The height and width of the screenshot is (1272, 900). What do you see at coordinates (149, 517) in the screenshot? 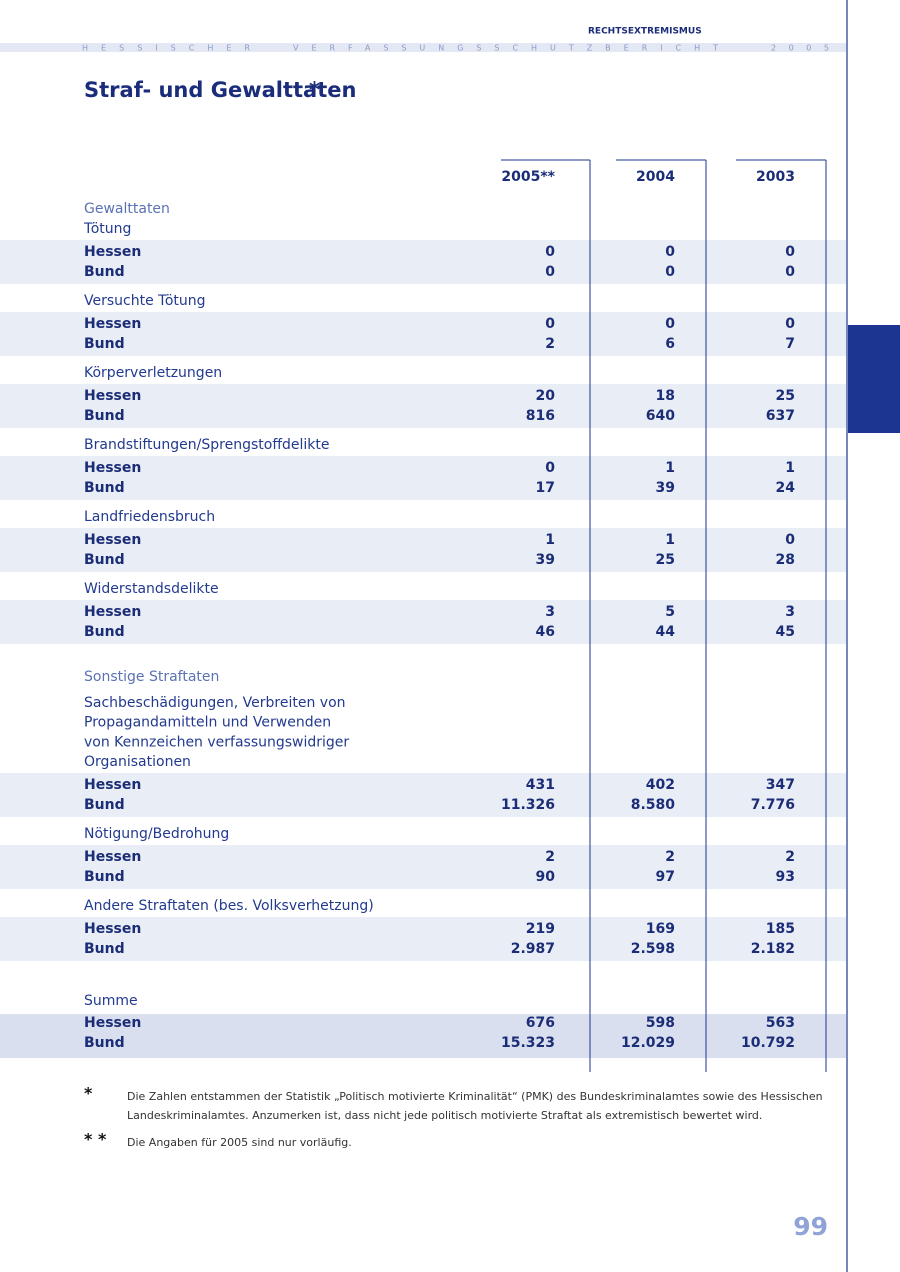
I see `group-label: Landfriedensbruch` at bounding box center [149, 517].